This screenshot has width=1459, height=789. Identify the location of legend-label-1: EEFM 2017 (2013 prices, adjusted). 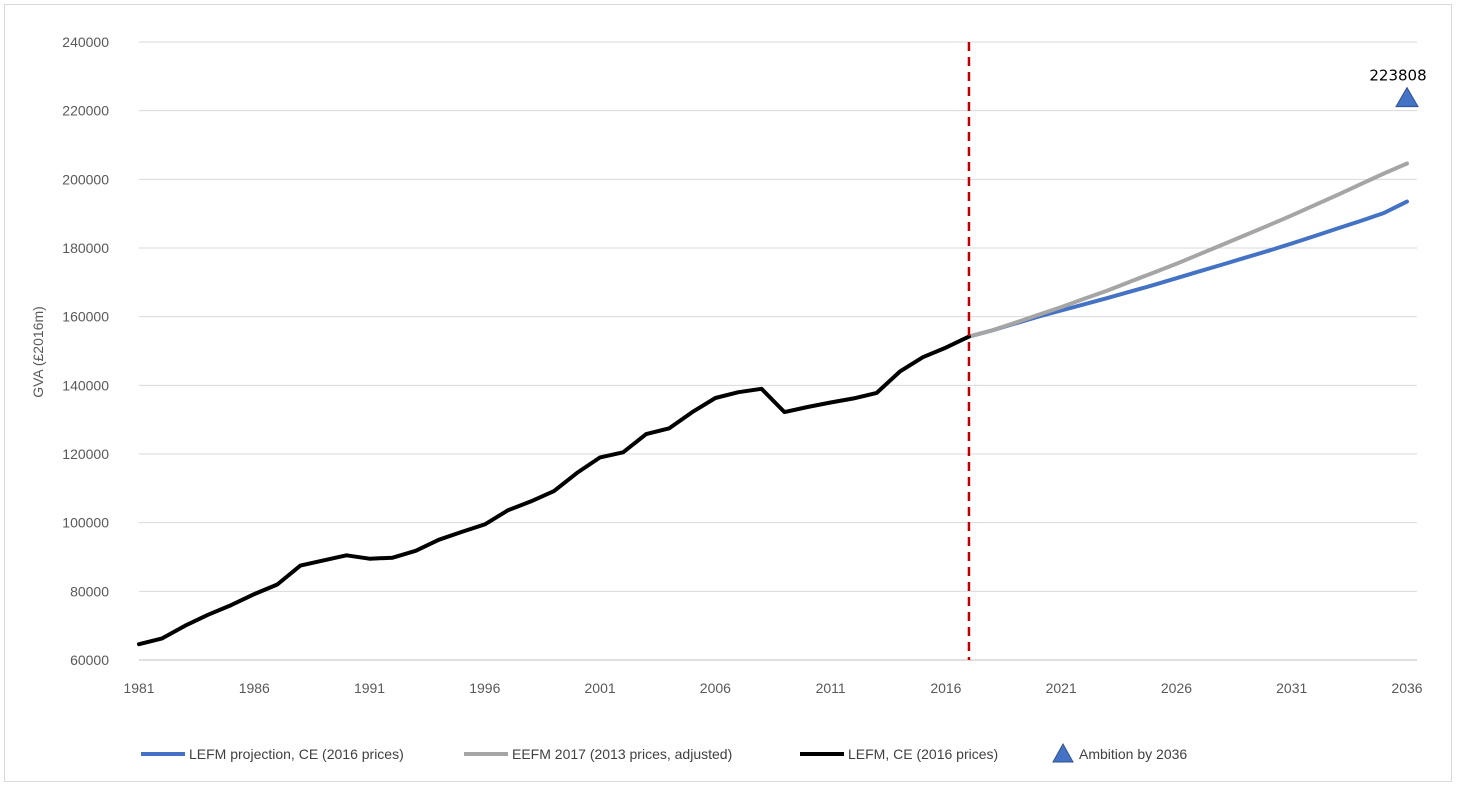
(622, 754).